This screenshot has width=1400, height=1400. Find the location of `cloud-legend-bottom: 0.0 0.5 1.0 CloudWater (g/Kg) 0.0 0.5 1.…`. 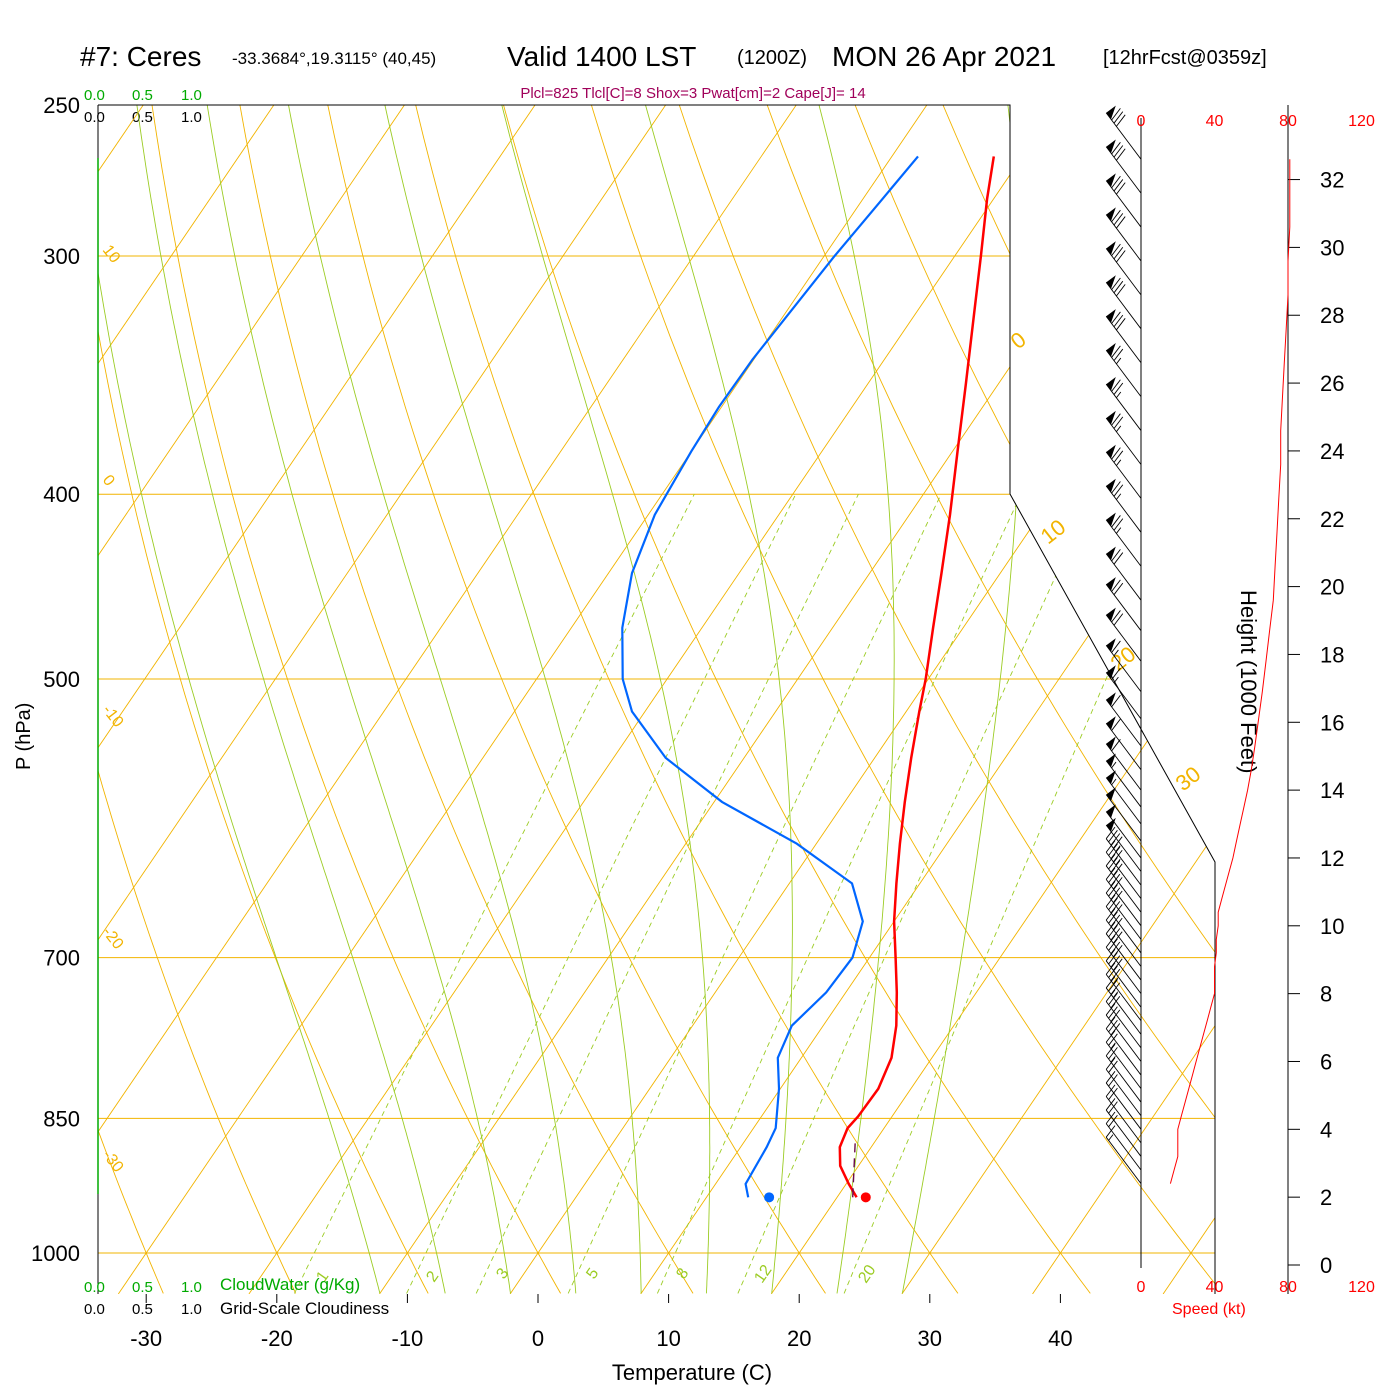

cloud-legend-bottom: 0.0 0.5 1.0 CloudWater (g/Kg) 0.0 0.5 1.… is located at coordinates (236, 1296).